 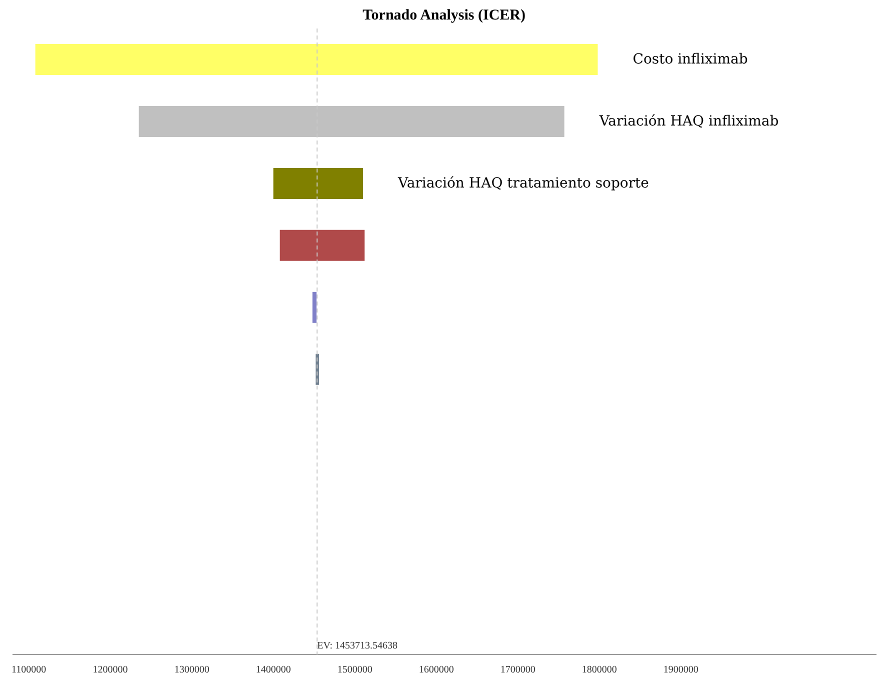 I want to click on x-tick-label: 1200000, so click(x=110, y=670).